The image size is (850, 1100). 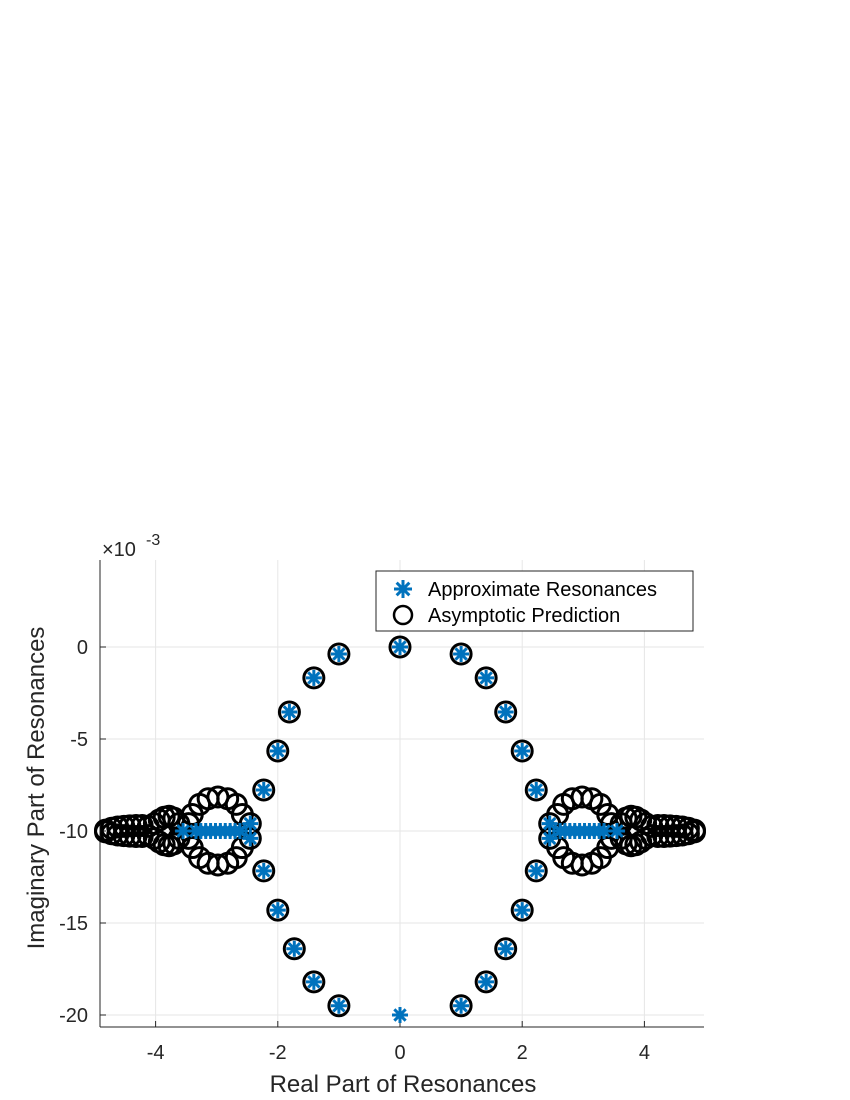 What do you see at coordinates (73, 832) in the screenshot?
I see `y-tick-label: -10` at bounding box center [73, 832].